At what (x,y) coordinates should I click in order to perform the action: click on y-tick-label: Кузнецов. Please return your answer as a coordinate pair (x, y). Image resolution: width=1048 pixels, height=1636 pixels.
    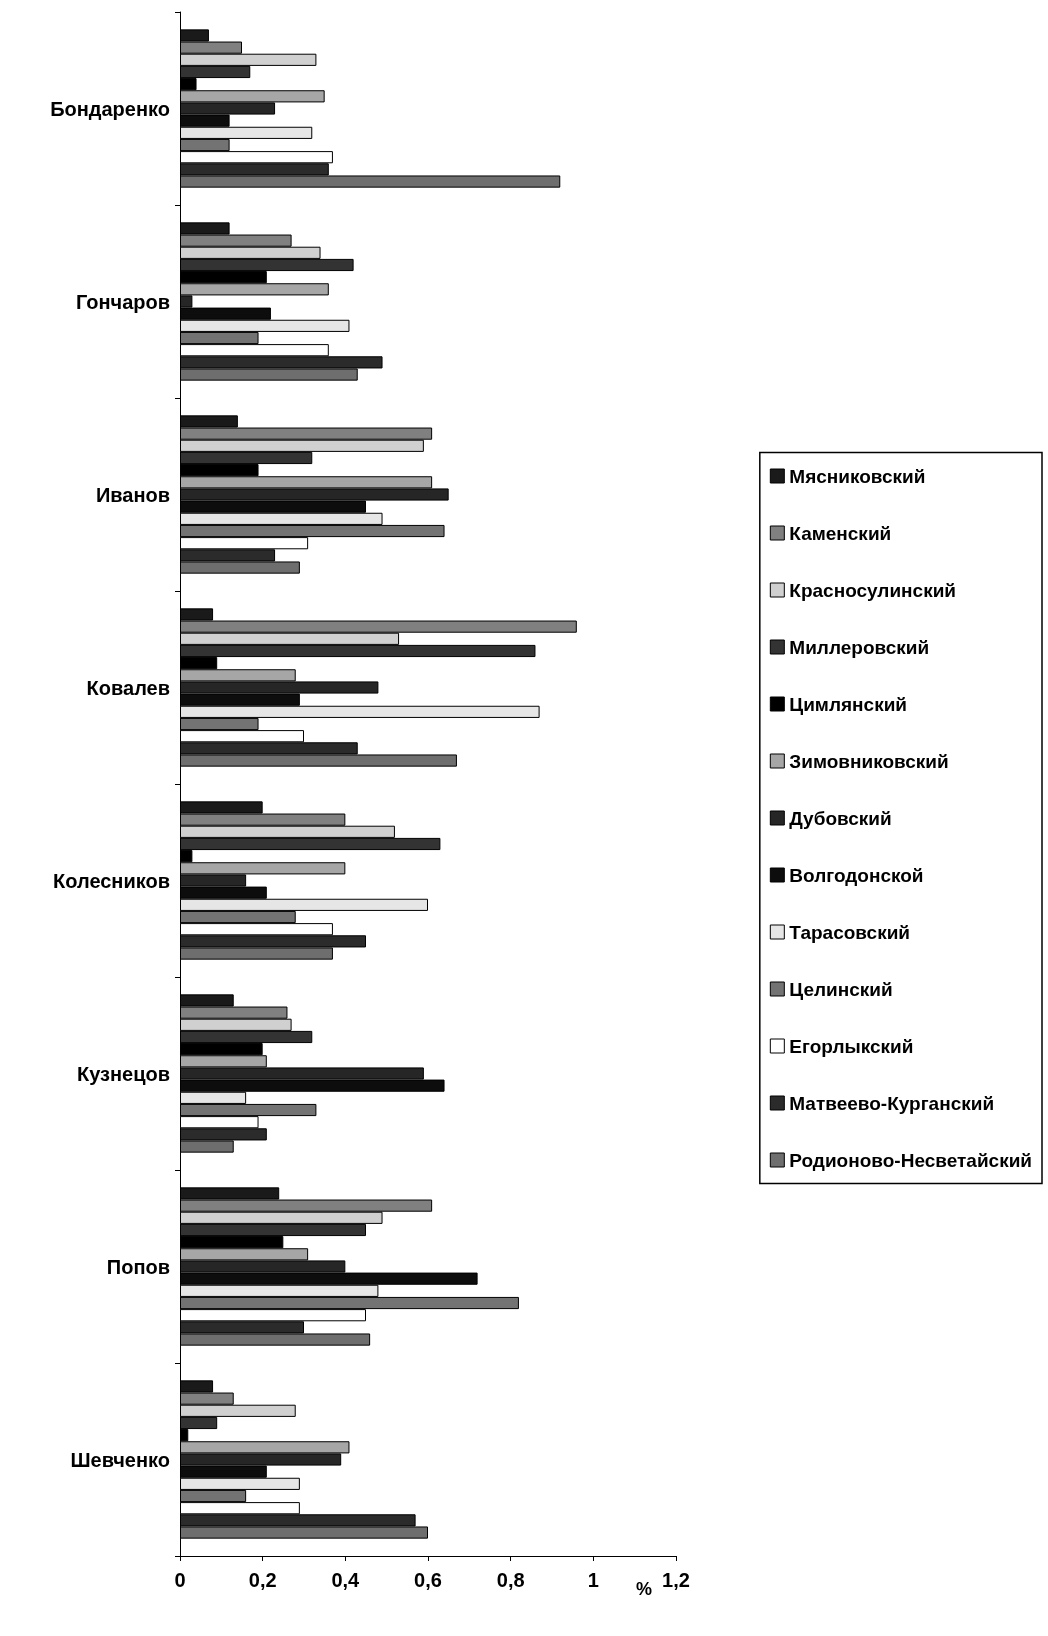
    Looking at the image, I should click on (123, 1073).